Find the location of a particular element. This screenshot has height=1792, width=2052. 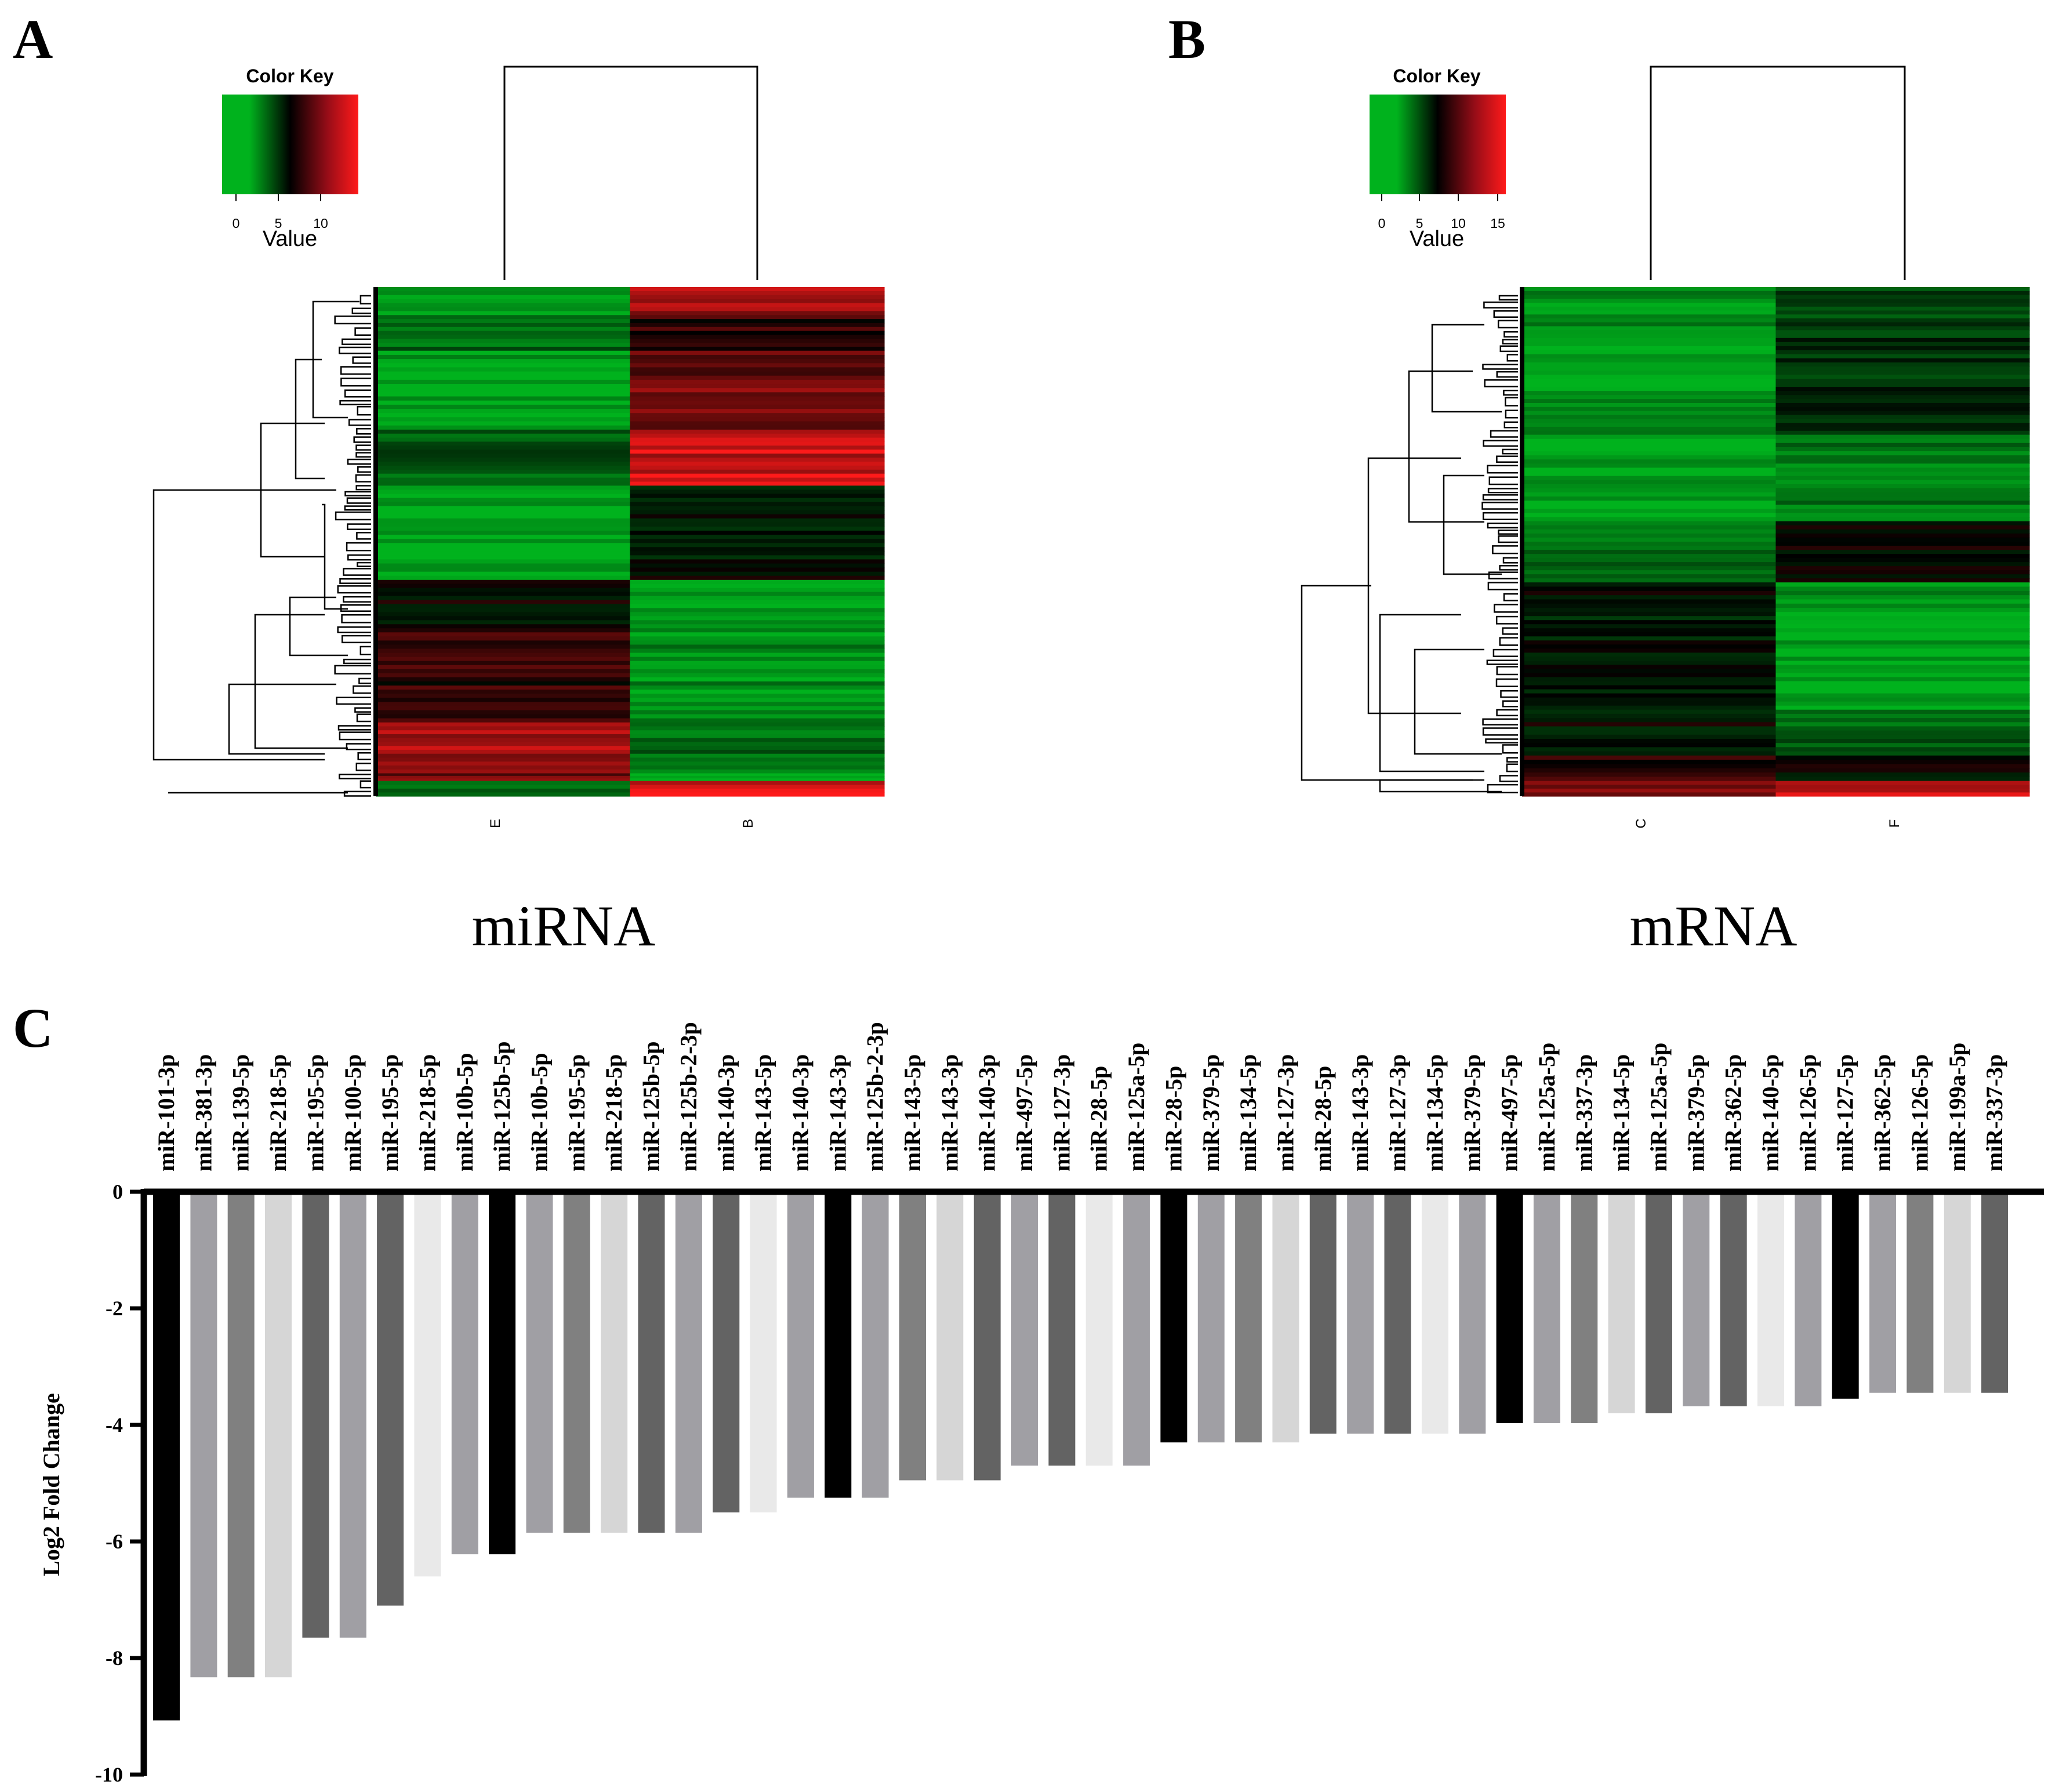

bar-label-27: miR-125a-5p is located at coordinates (1136, 1107).